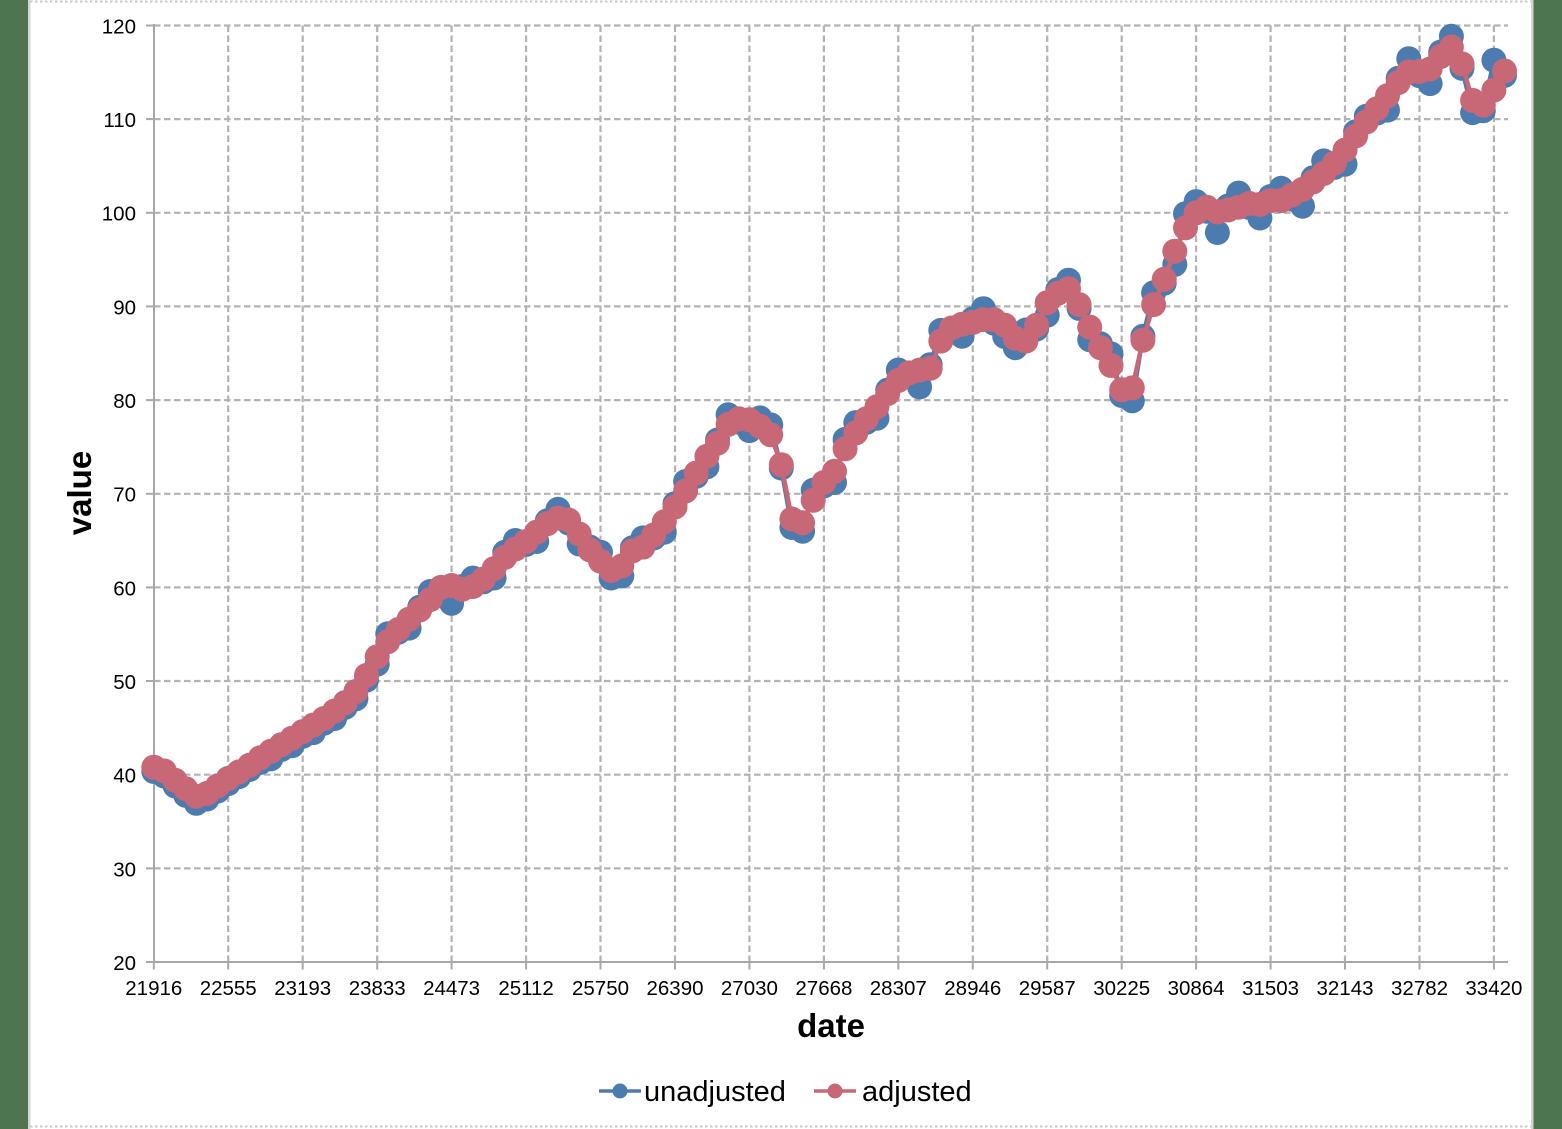 This screenshot has width=1562, height=1129. What do you see at coordinates (124, 588) in the screenshot?
I see `svg-text: 60` at bounding box center [124, 588].